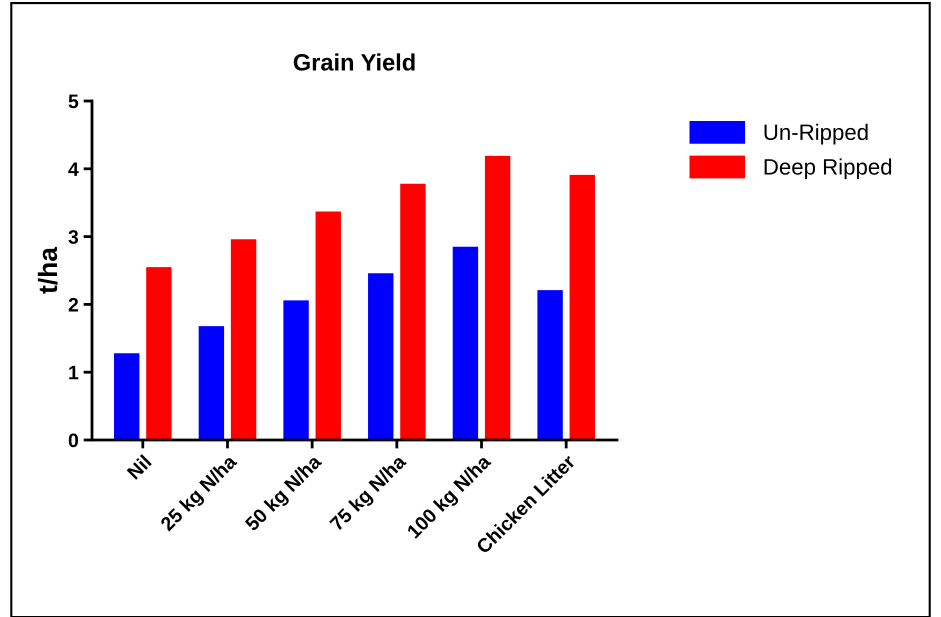  What do you see at coordinates (73, 373) in the screenshot?
I see `y-tick-label: 1` at bounding box center [73, 373].